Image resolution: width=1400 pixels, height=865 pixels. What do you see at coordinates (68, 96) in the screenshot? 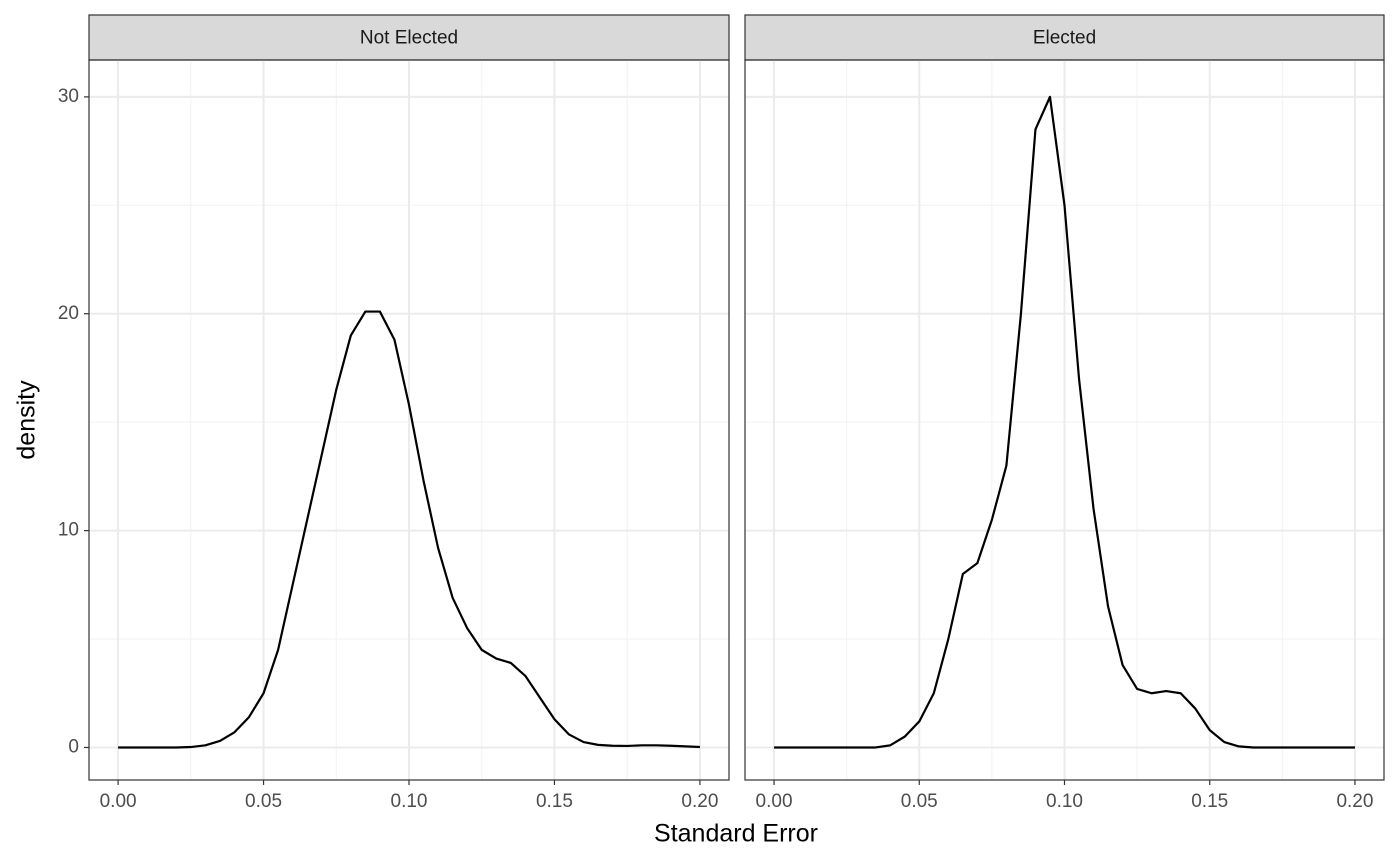
I see `y-tick-label: 30` at bounding box center [68, 96].